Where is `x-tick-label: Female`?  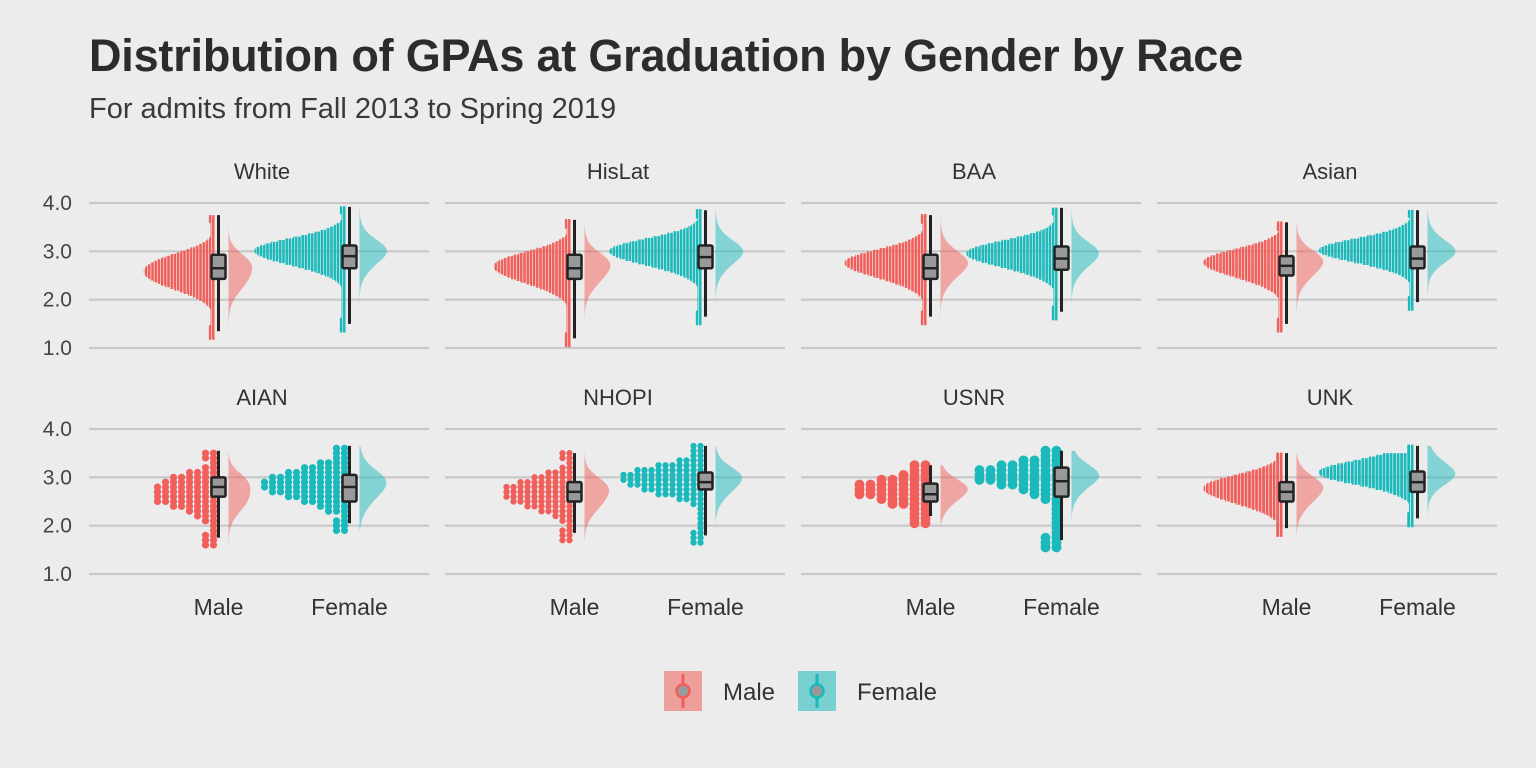 x-tick-label: Female is located at coordinates (1417, 607).